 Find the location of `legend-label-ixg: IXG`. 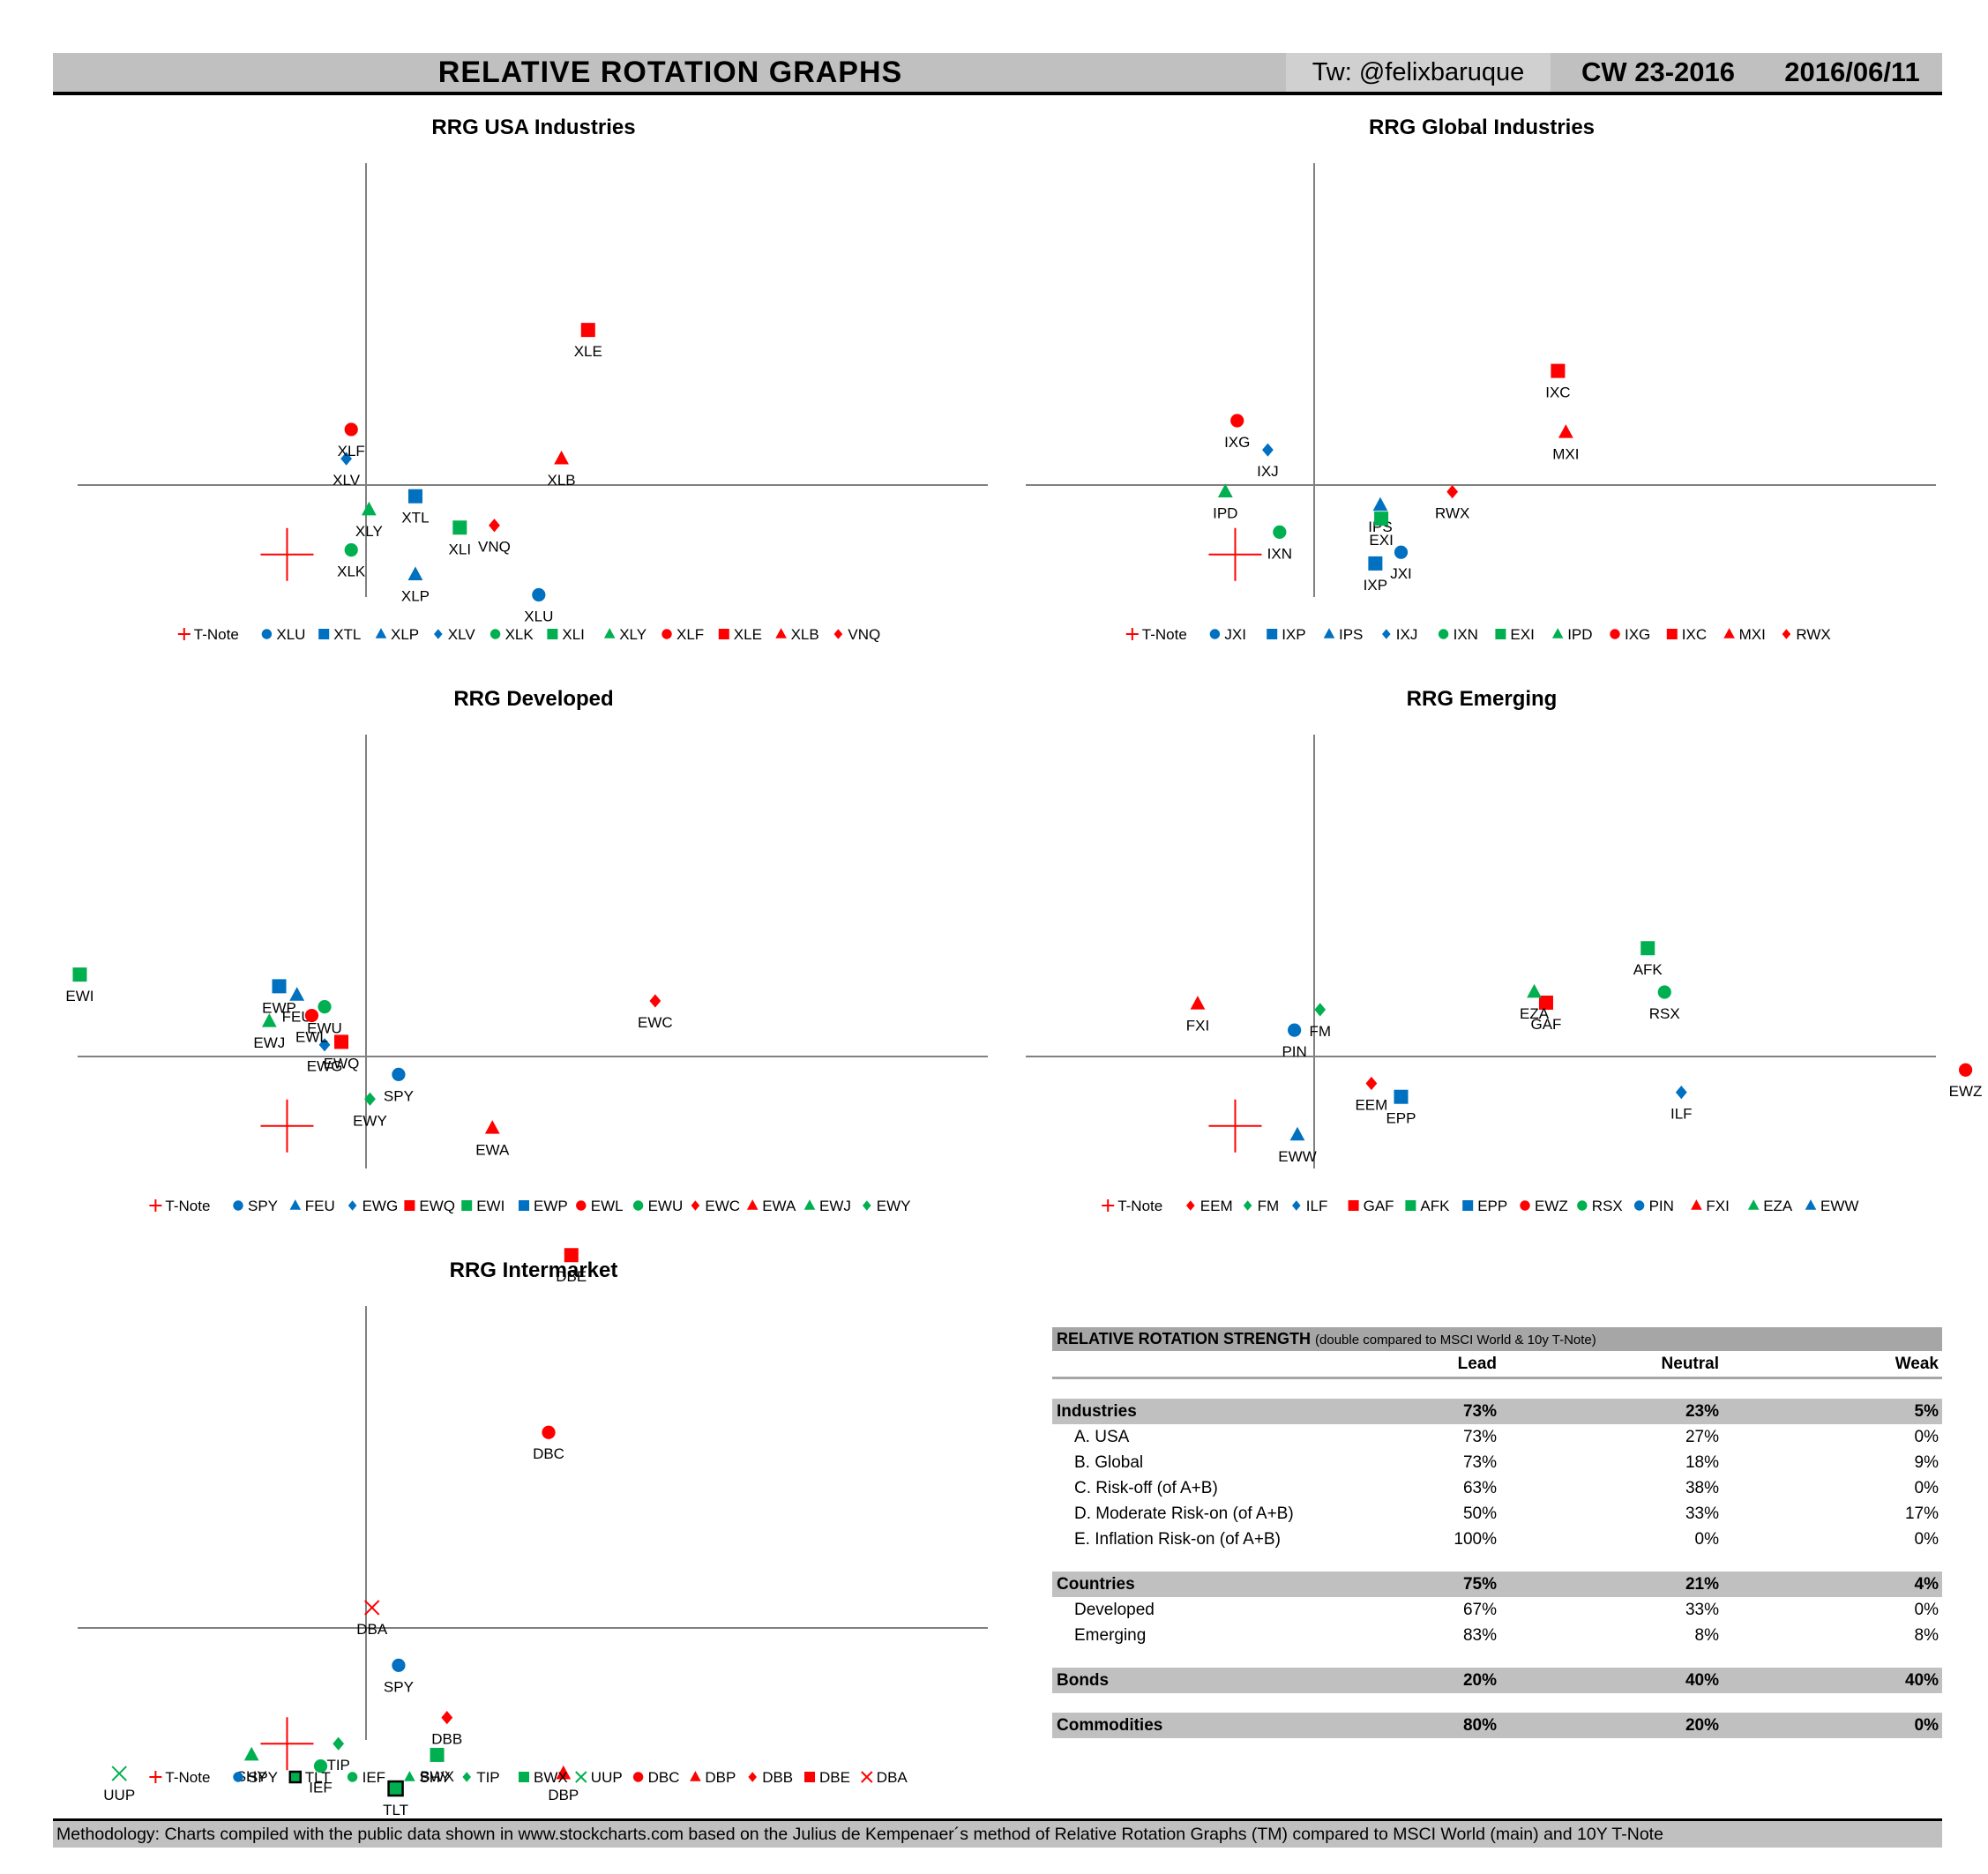

legend-label-ixg: IXG is located at coordinates (1637, 634).